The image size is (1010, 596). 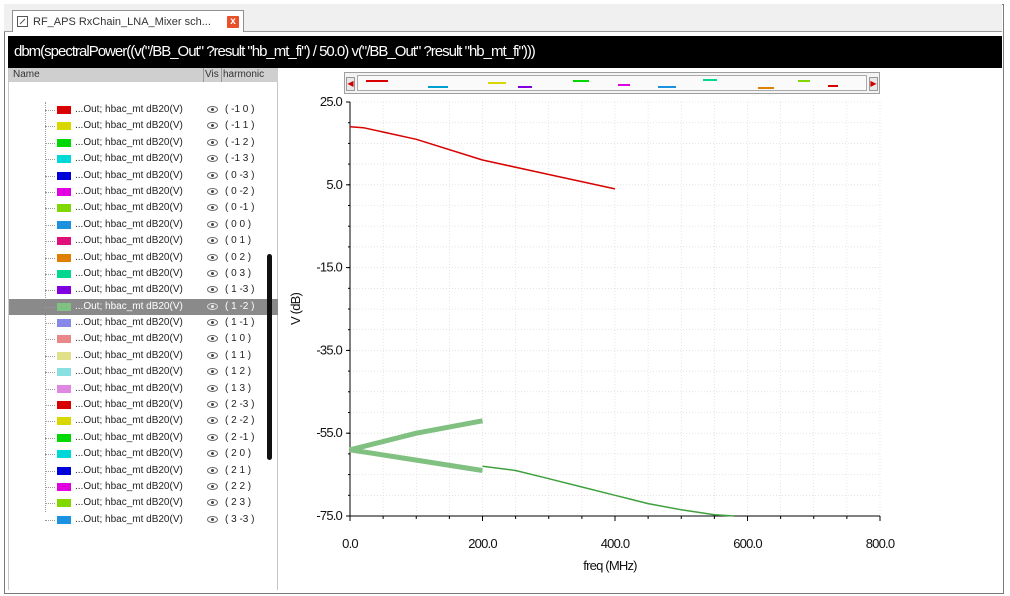 I want to click on vertical-scrollbar, so click(x=269, y=357).